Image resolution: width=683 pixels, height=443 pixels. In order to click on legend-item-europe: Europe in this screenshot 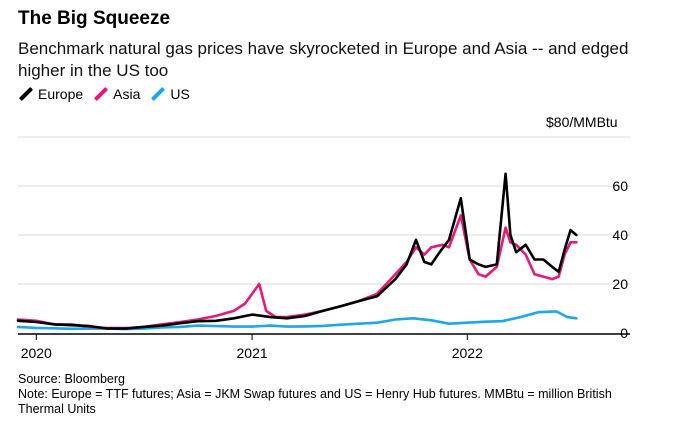, I will do `click(50, 94)`.